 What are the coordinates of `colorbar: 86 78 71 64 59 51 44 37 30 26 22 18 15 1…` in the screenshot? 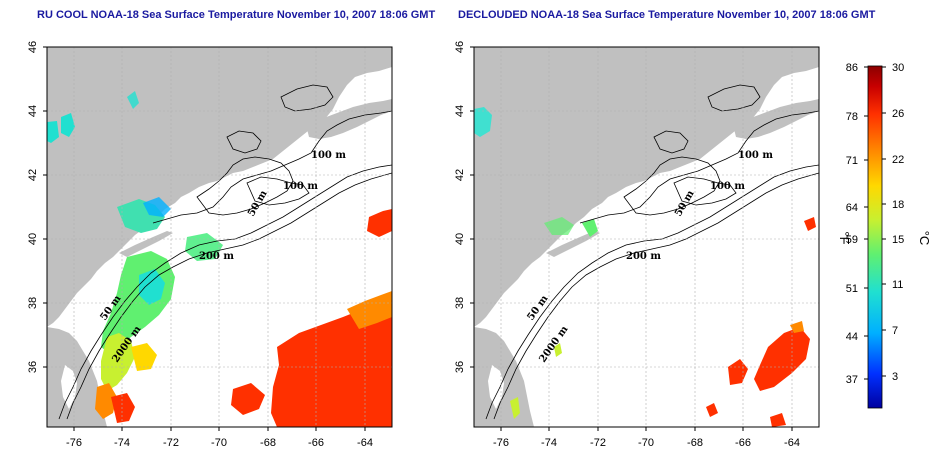 It's located at (884, 235).